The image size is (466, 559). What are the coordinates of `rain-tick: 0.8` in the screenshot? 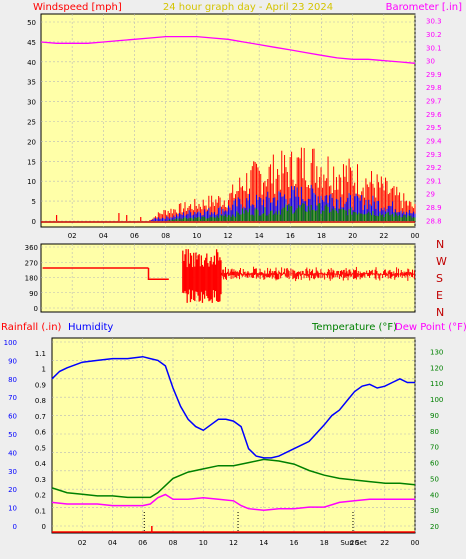 It's located at (40, 401).